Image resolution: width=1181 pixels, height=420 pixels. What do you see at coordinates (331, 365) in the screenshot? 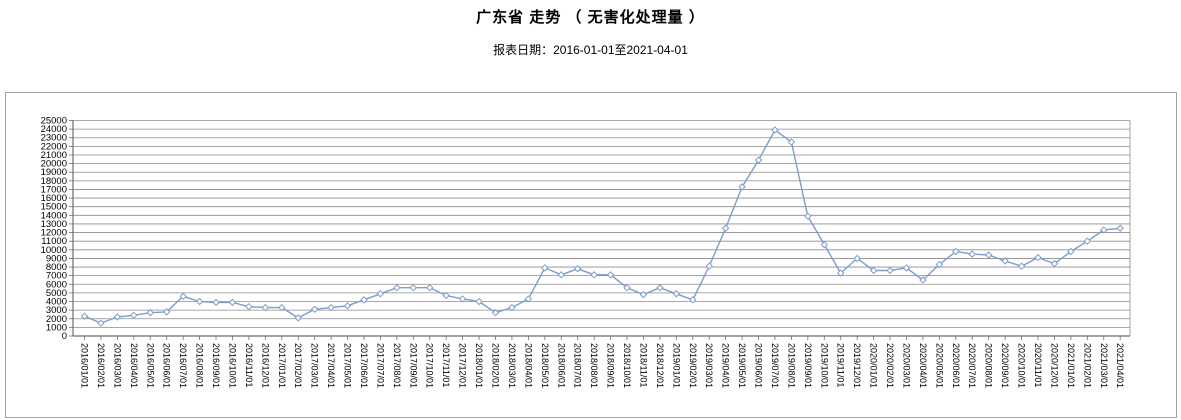
I see `x-tick-label: 2017/04/01` at bounding box center [331, 365].